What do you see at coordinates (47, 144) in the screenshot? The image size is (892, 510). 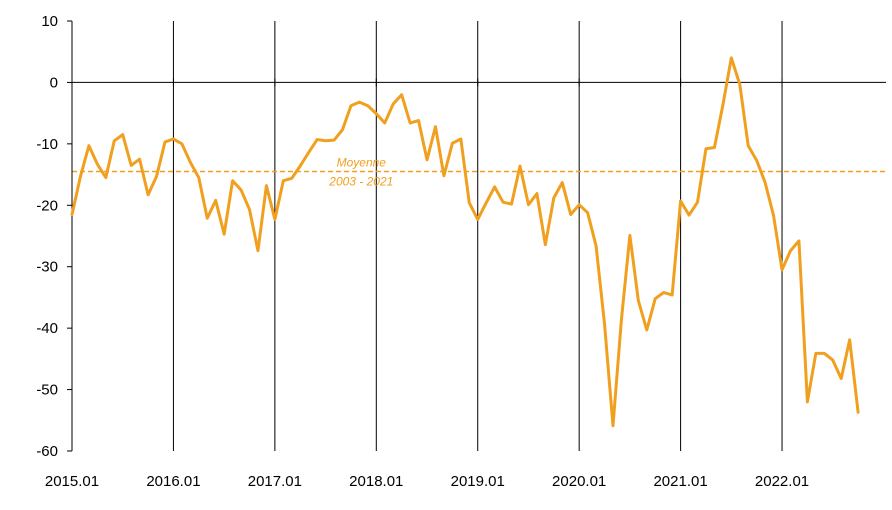 I see `y-tick-label: -10` at bounding box center [47, 144].